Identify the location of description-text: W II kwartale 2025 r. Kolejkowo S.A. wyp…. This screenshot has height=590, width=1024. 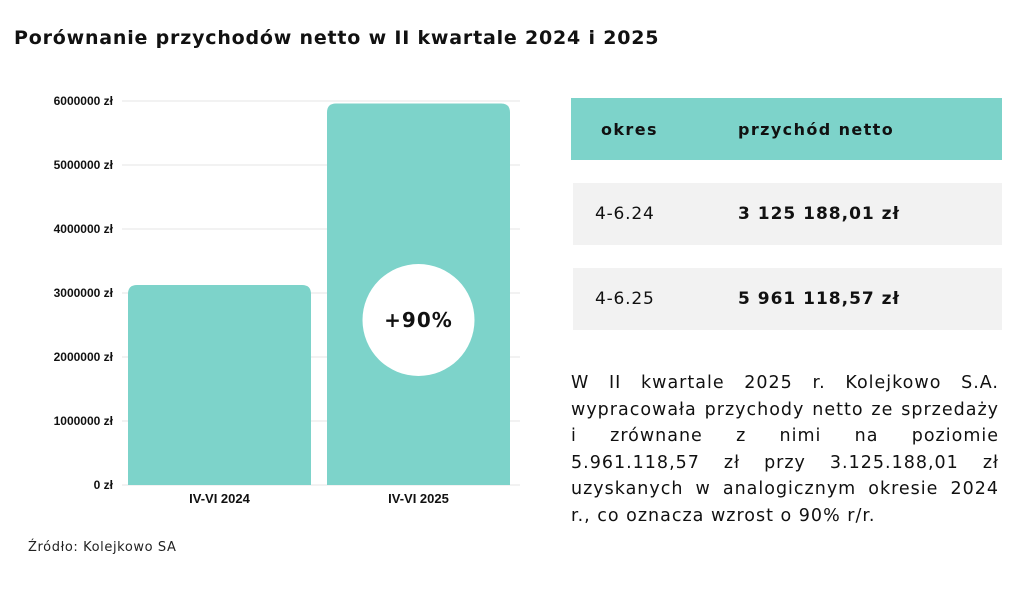
(785, 449).